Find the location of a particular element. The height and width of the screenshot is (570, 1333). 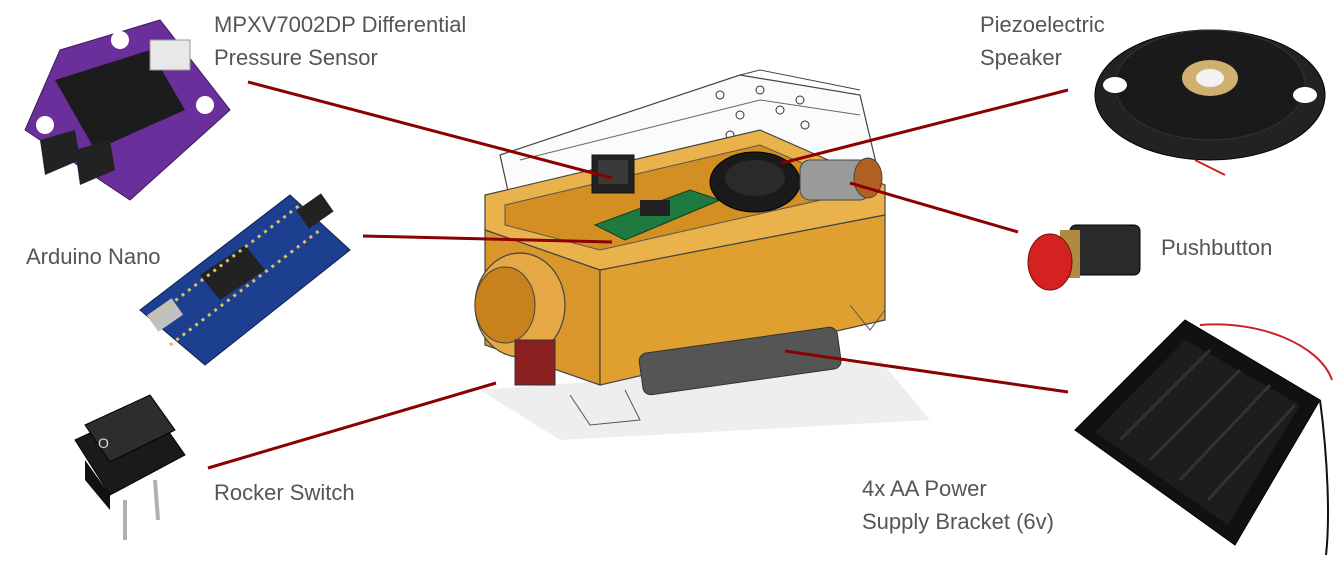

label-arduino-nano: Arduino Nano is located at coordinates (93, 256).